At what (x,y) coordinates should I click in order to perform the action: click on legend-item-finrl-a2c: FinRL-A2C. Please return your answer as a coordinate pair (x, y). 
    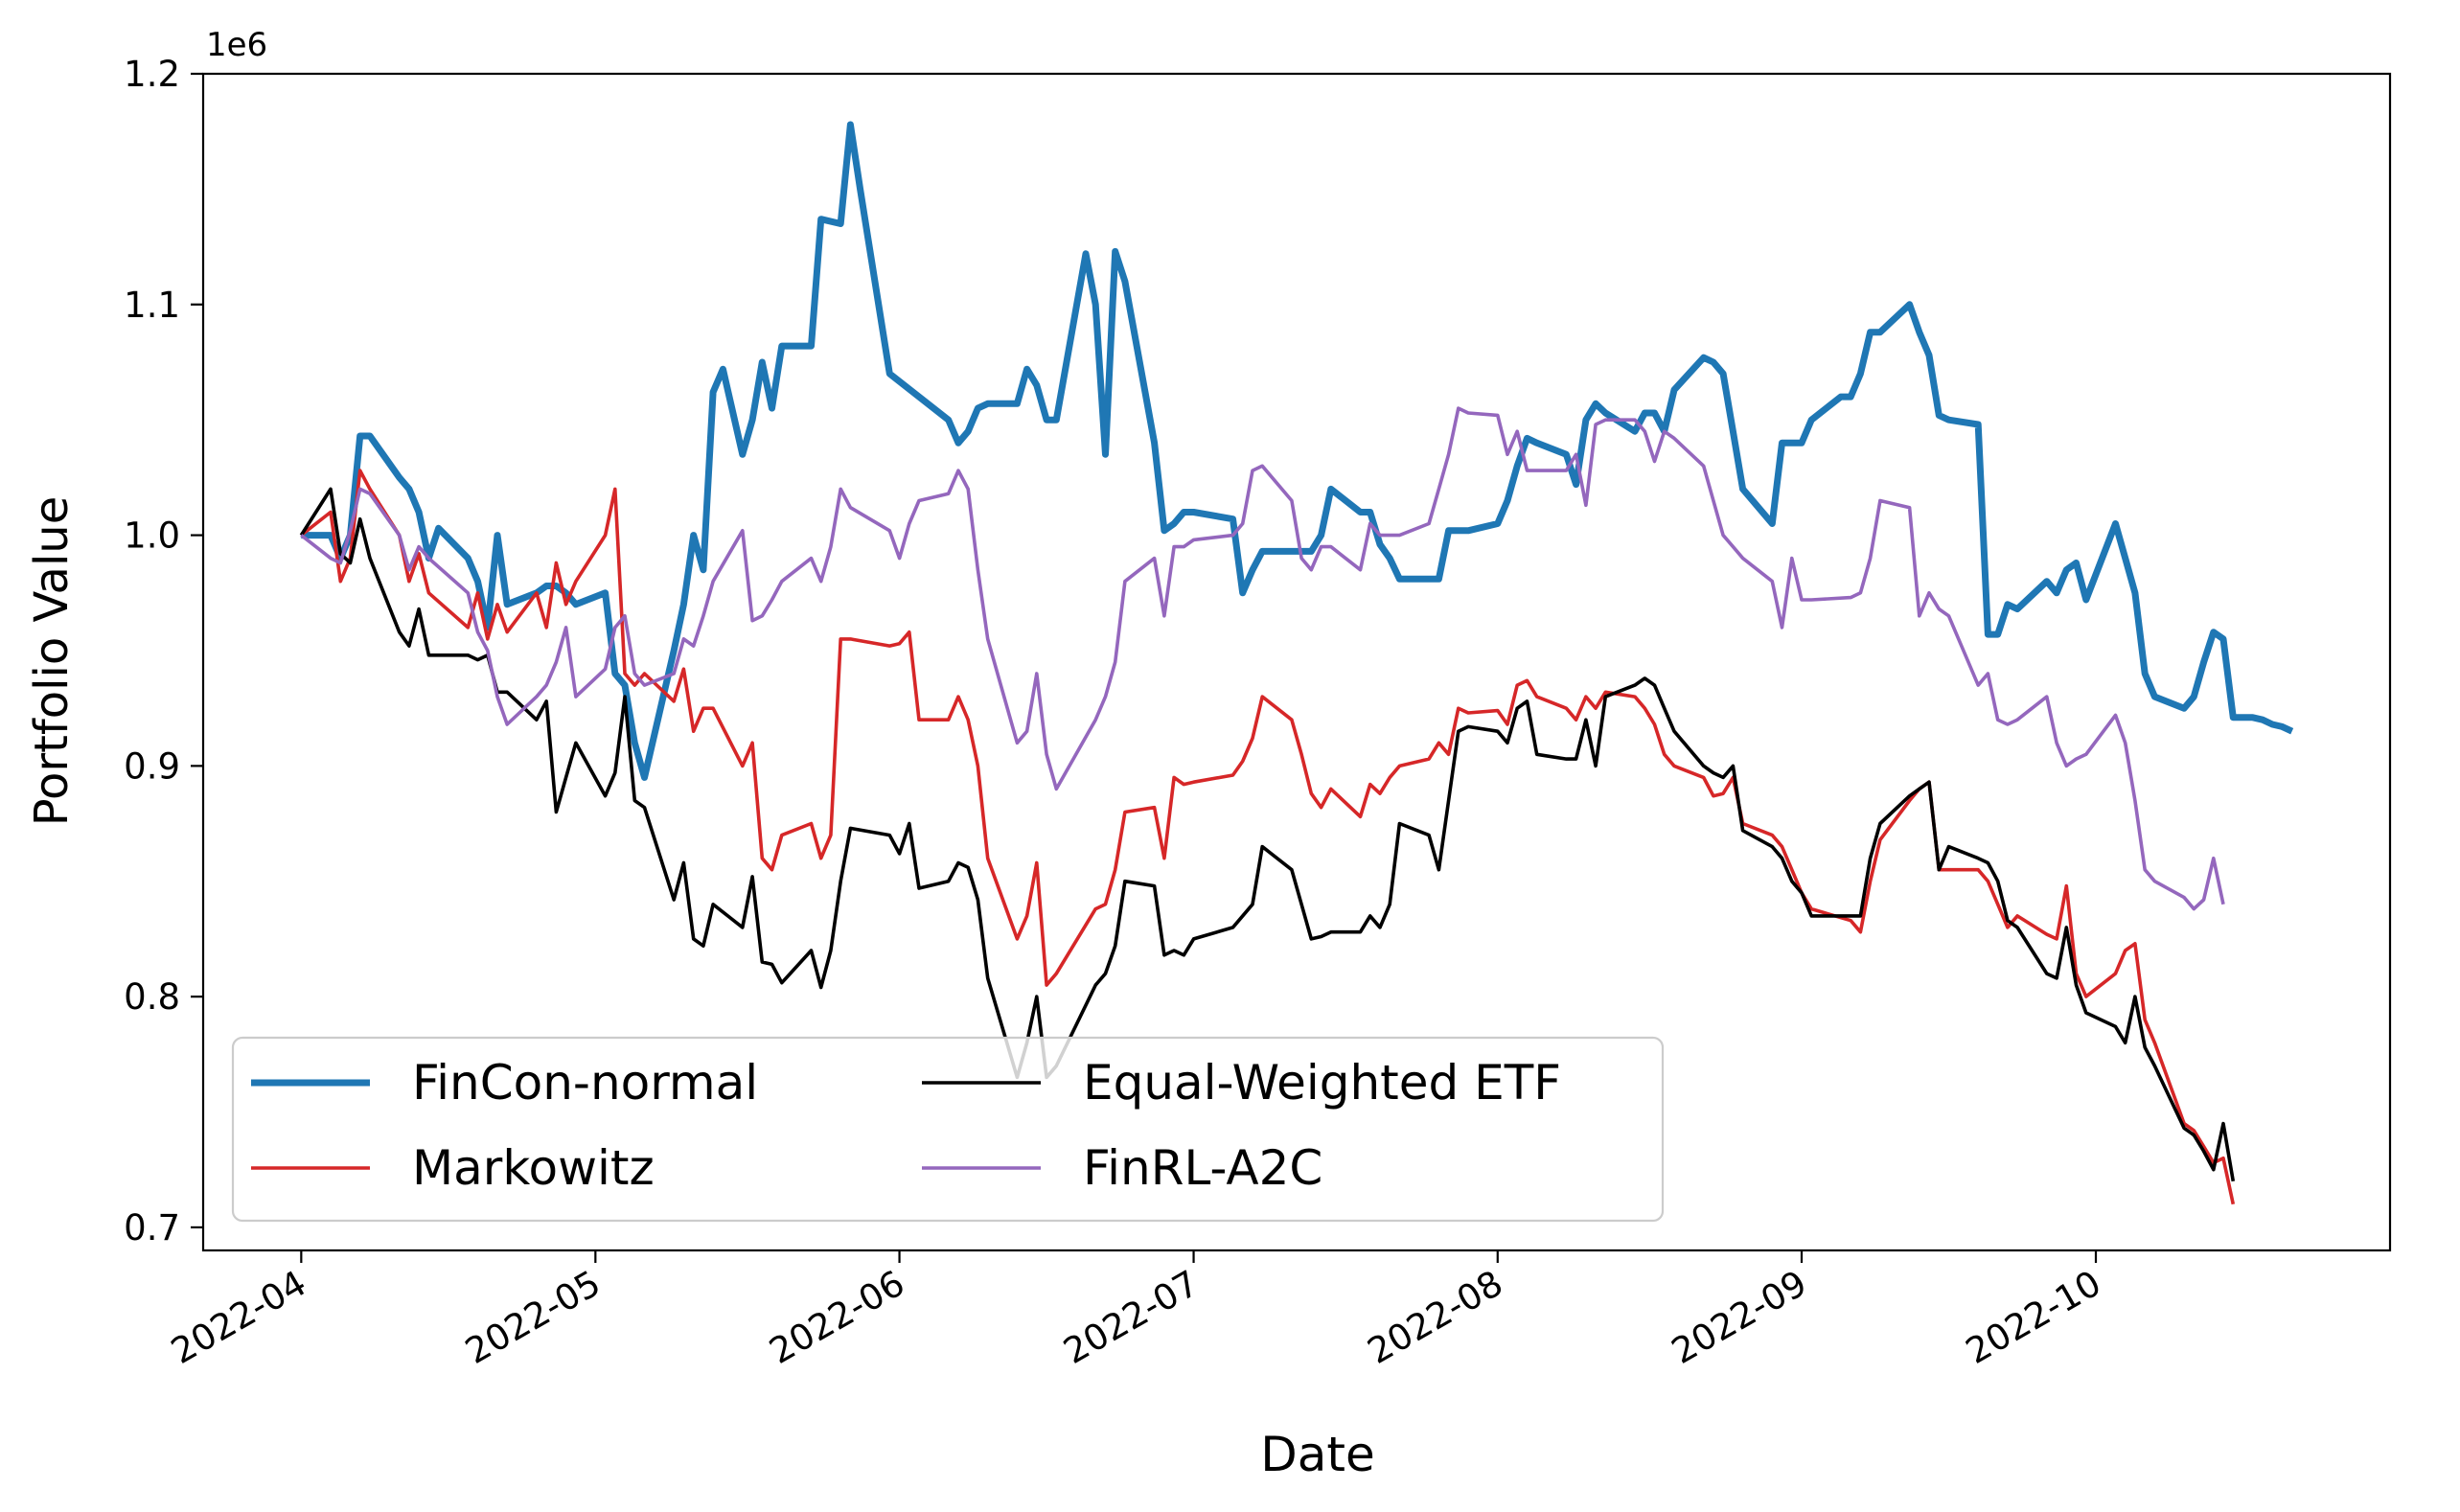
    Looking at the image, I should click on (1122, 1168).